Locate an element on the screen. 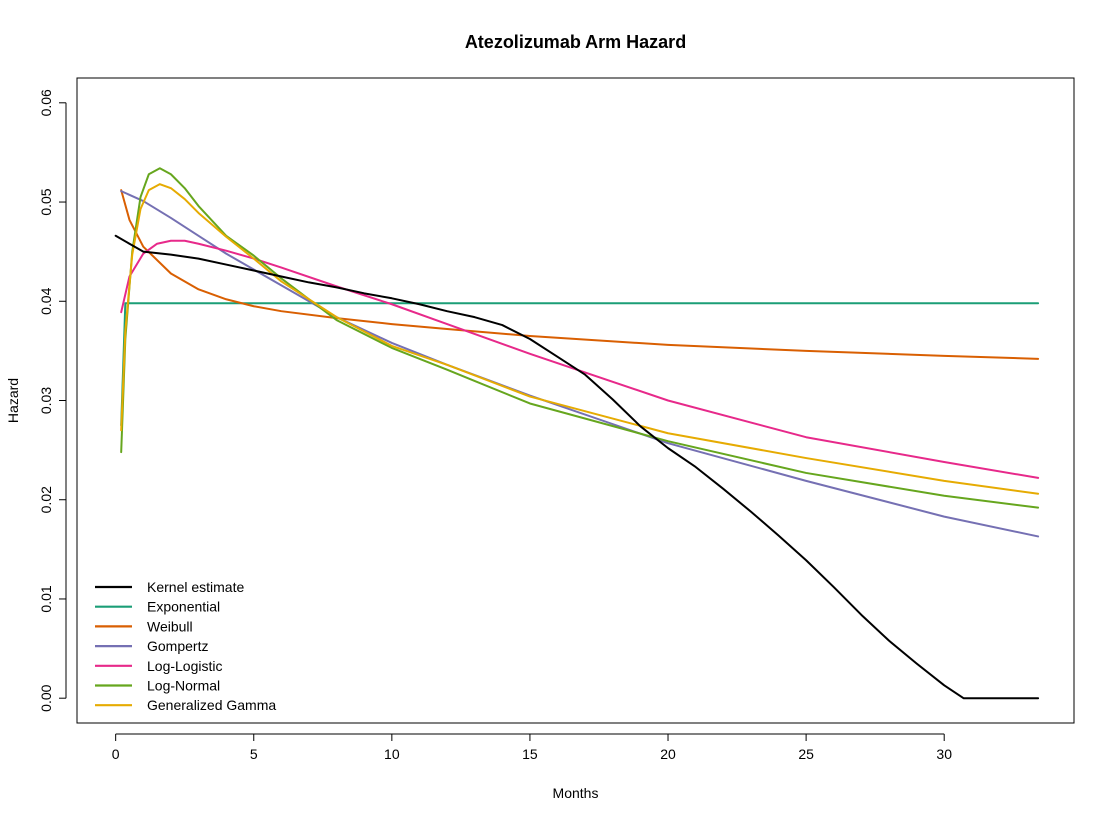  y-tick-label: 0.03 is located at coordinates (46, 400).